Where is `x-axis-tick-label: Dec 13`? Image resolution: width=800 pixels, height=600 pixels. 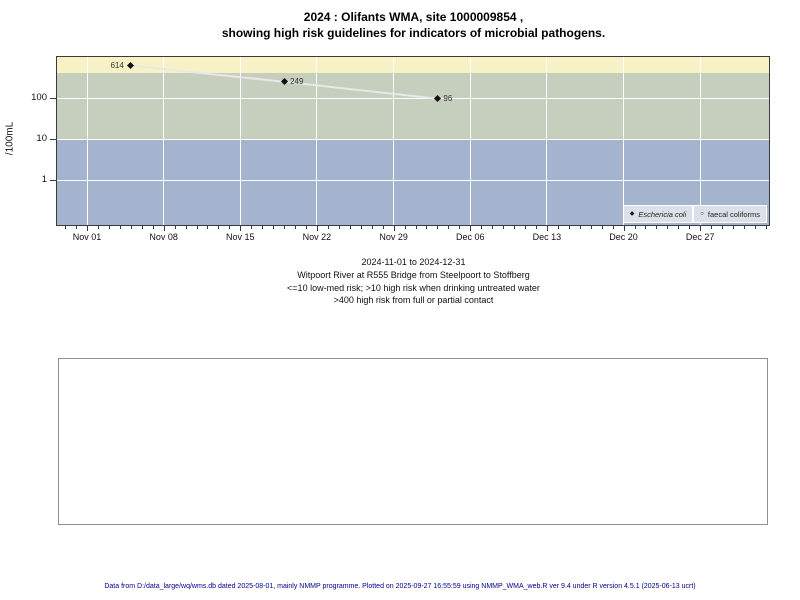
x-axis-tick-label: Dec 13 is located at coordinates (547, 237).